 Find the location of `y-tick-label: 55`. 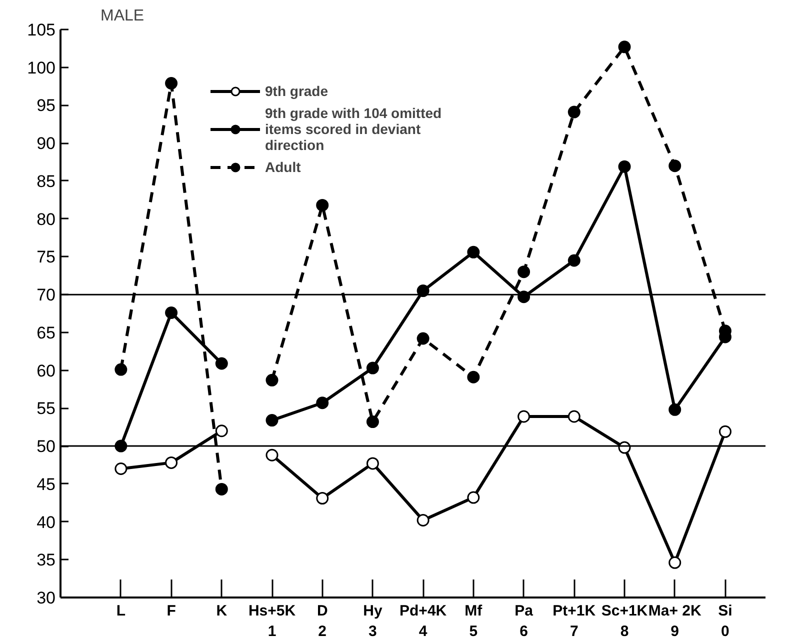

y-tick-label: 55 is located at coordinates (46, 408).